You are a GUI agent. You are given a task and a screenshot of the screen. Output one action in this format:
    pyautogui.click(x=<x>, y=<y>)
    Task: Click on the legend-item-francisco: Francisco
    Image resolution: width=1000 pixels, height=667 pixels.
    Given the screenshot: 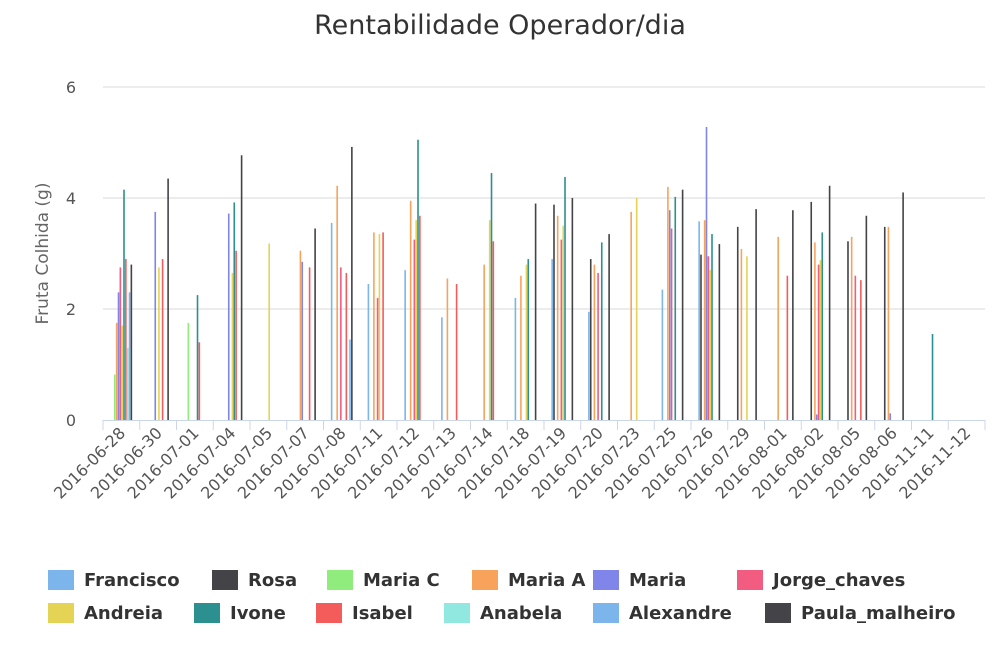 What is the action you would take?
    pyautogui.click(x=114, y=580)
    